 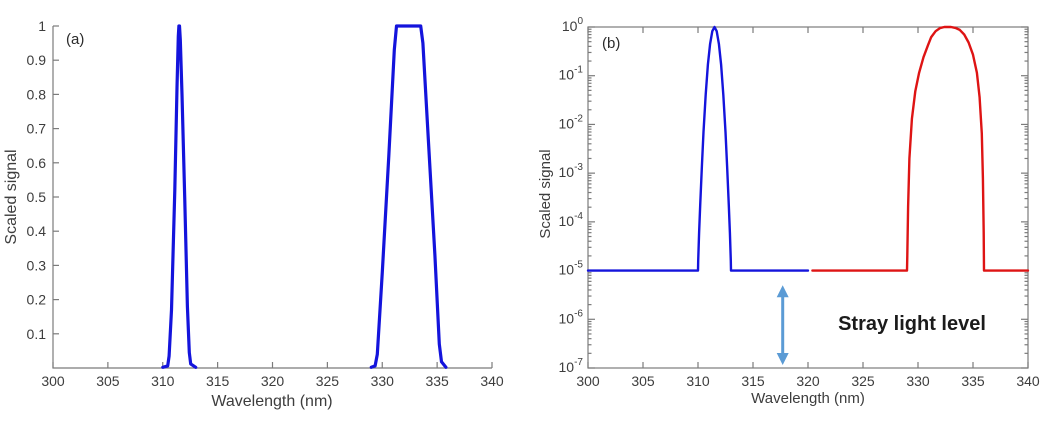 What do you see at coordinates (611, 43) in the screenshot?
I see `panel-tag-b: (b)` at bounding box center [611, 43].